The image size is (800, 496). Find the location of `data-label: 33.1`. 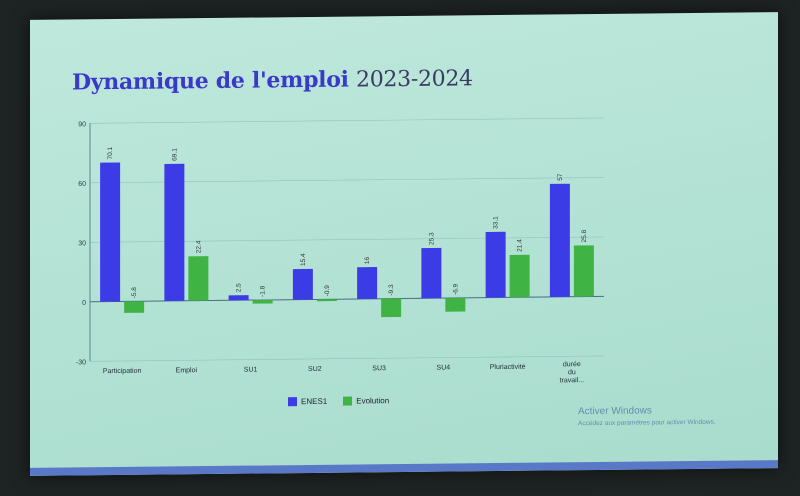

data-label: 33.1 is located at coordinates (496, 222).